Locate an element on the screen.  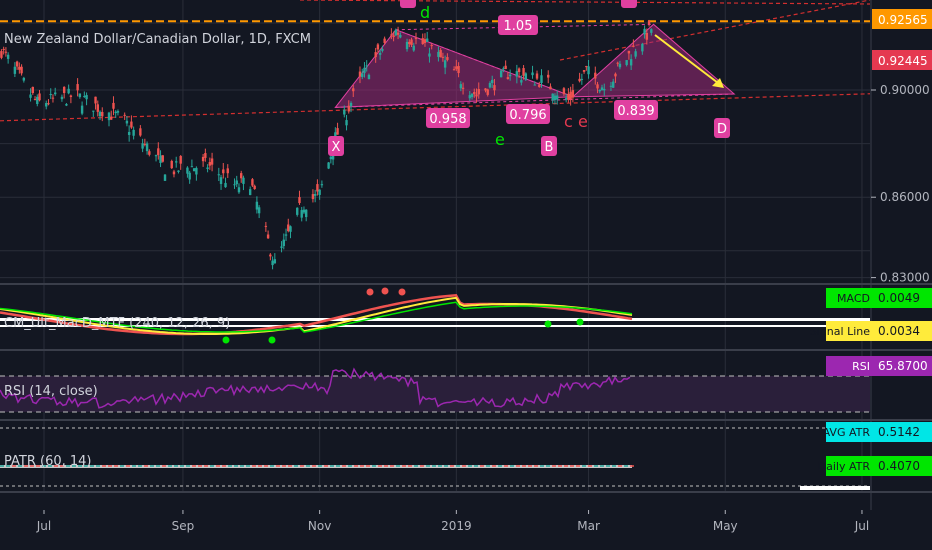
time-tick-label: Jul is located at coordinates (43, 526).